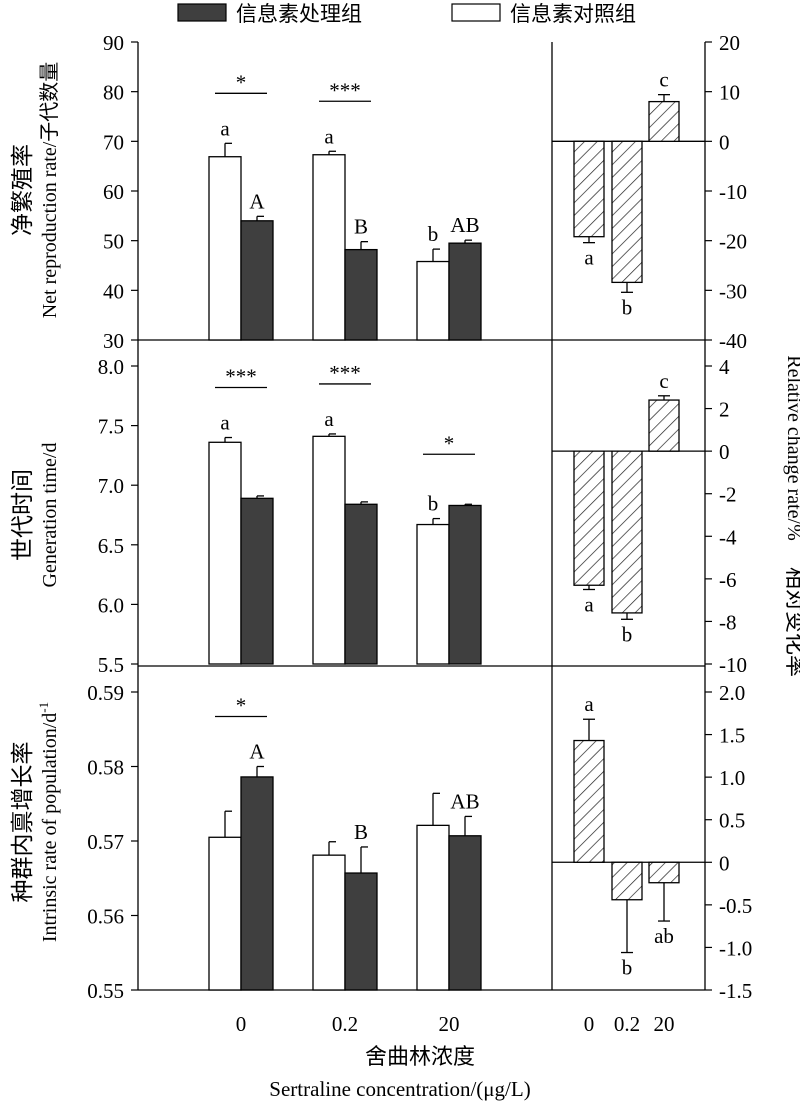  What do you see at coordinates (732, 821) in the screenshot?
I see `right-y-tick-label: 0.5` at bounding box center [732, 821].